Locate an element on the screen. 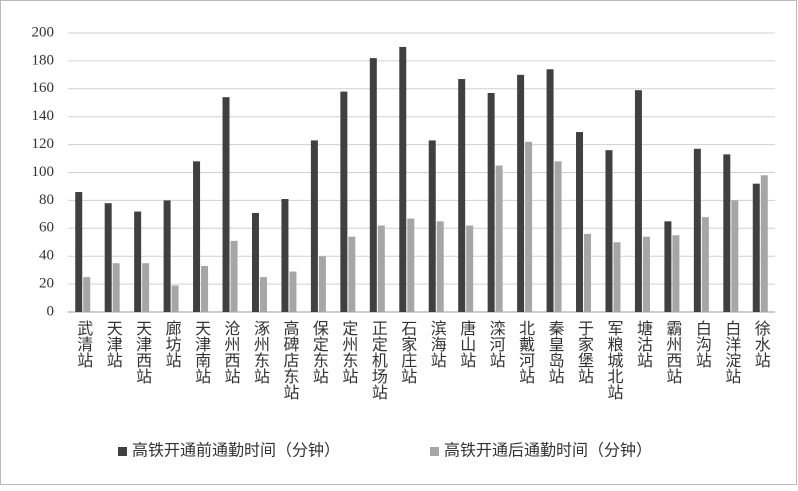 This screenshot has width=798, height=491. x-tick-label: 塘沽站 is located at coordinates (643, 344).